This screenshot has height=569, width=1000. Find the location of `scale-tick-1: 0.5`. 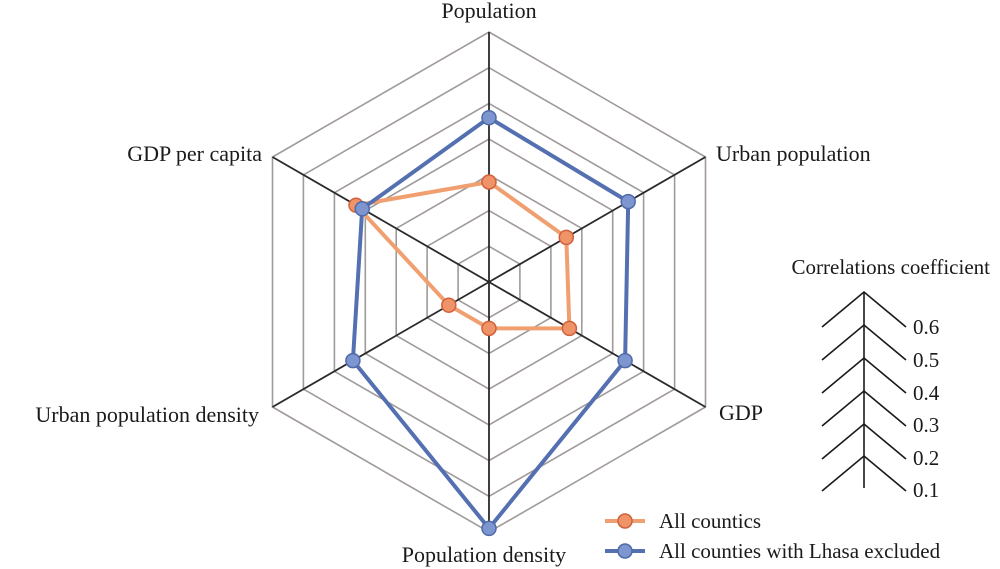

scale-tick-1: 0.5 is located at coordinates (926, 360).